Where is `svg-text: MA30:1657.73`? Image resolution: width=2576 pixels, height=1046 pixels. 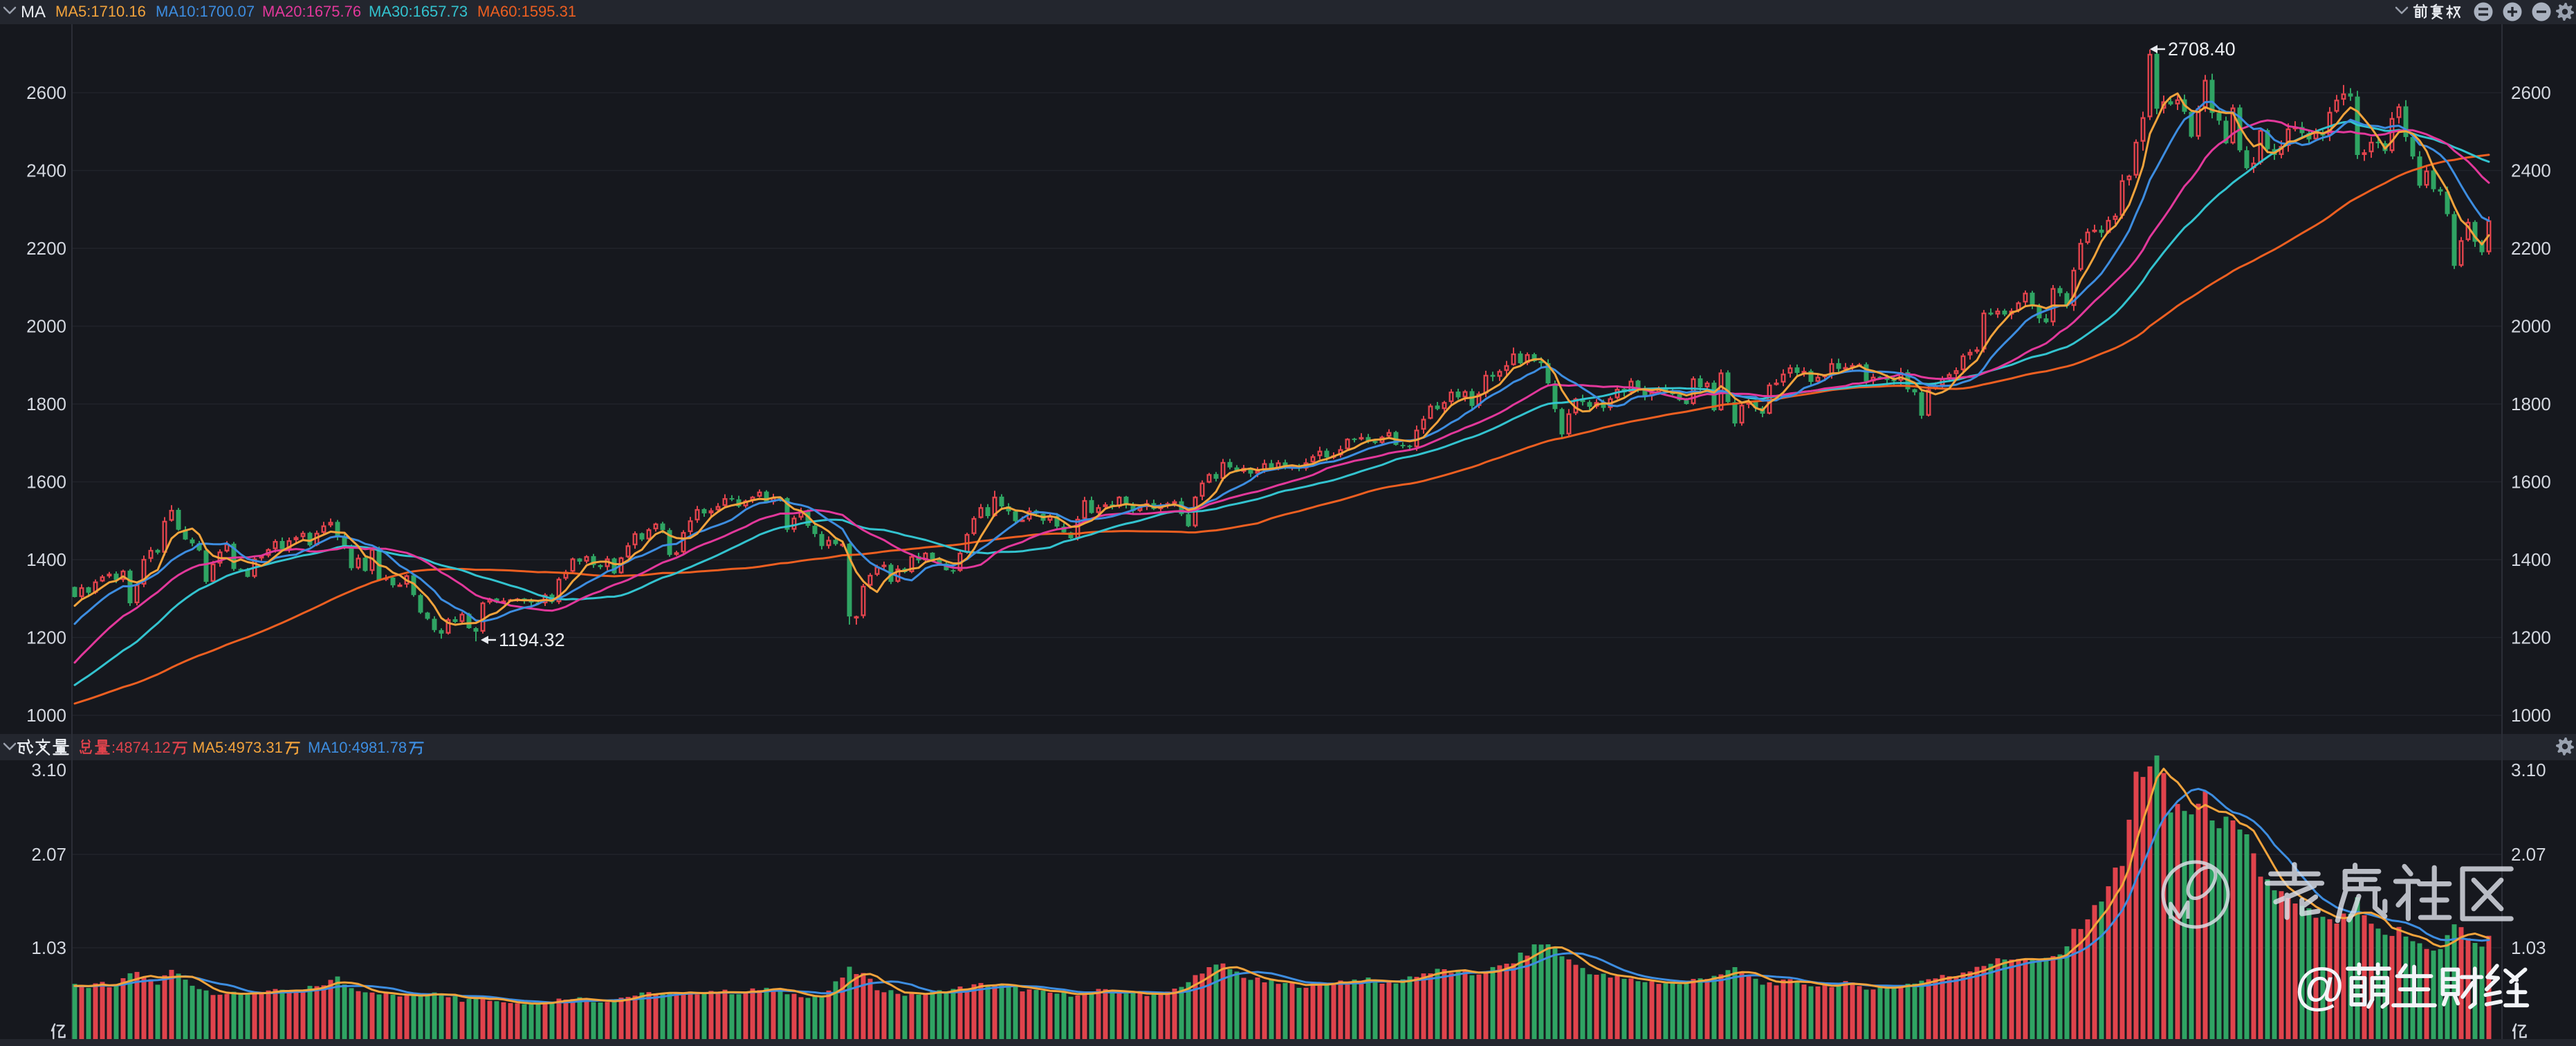
svg-text: MA30:1657.73 is located at coordinates (418, 11).